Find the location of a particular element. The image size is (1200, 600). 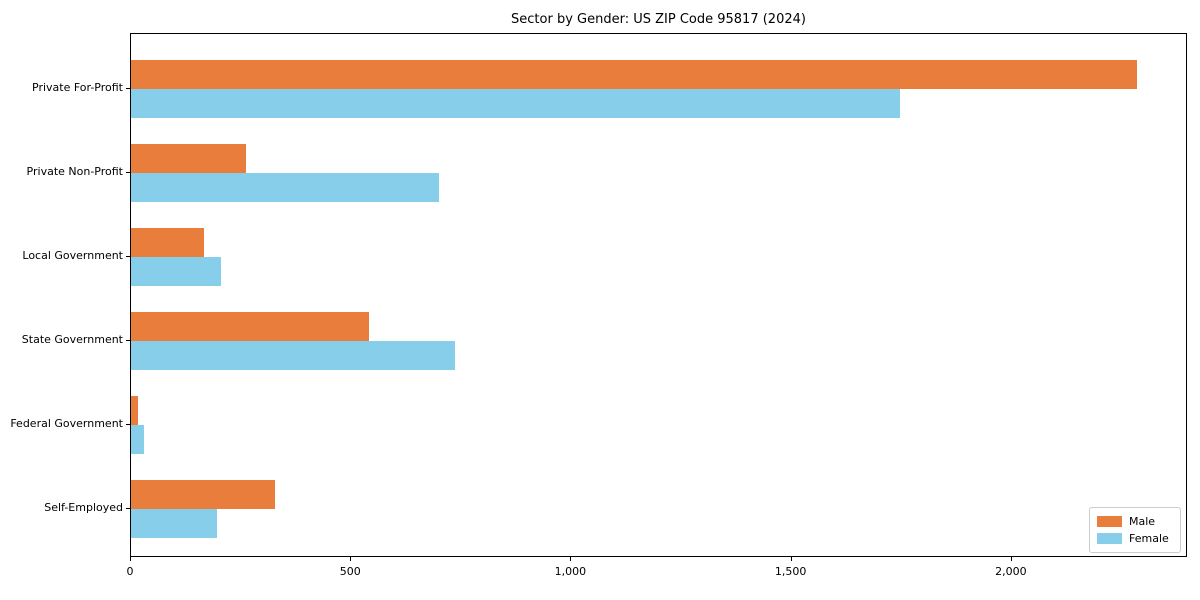

bar-female-private-non-profit is located at coordinates (285, 187).